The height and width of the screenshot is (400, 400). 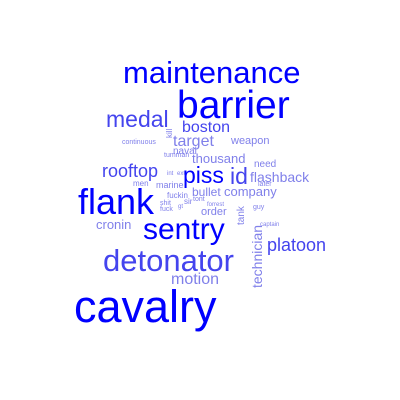 I want to click on word-flank: flank, so click(x=116, y=201).